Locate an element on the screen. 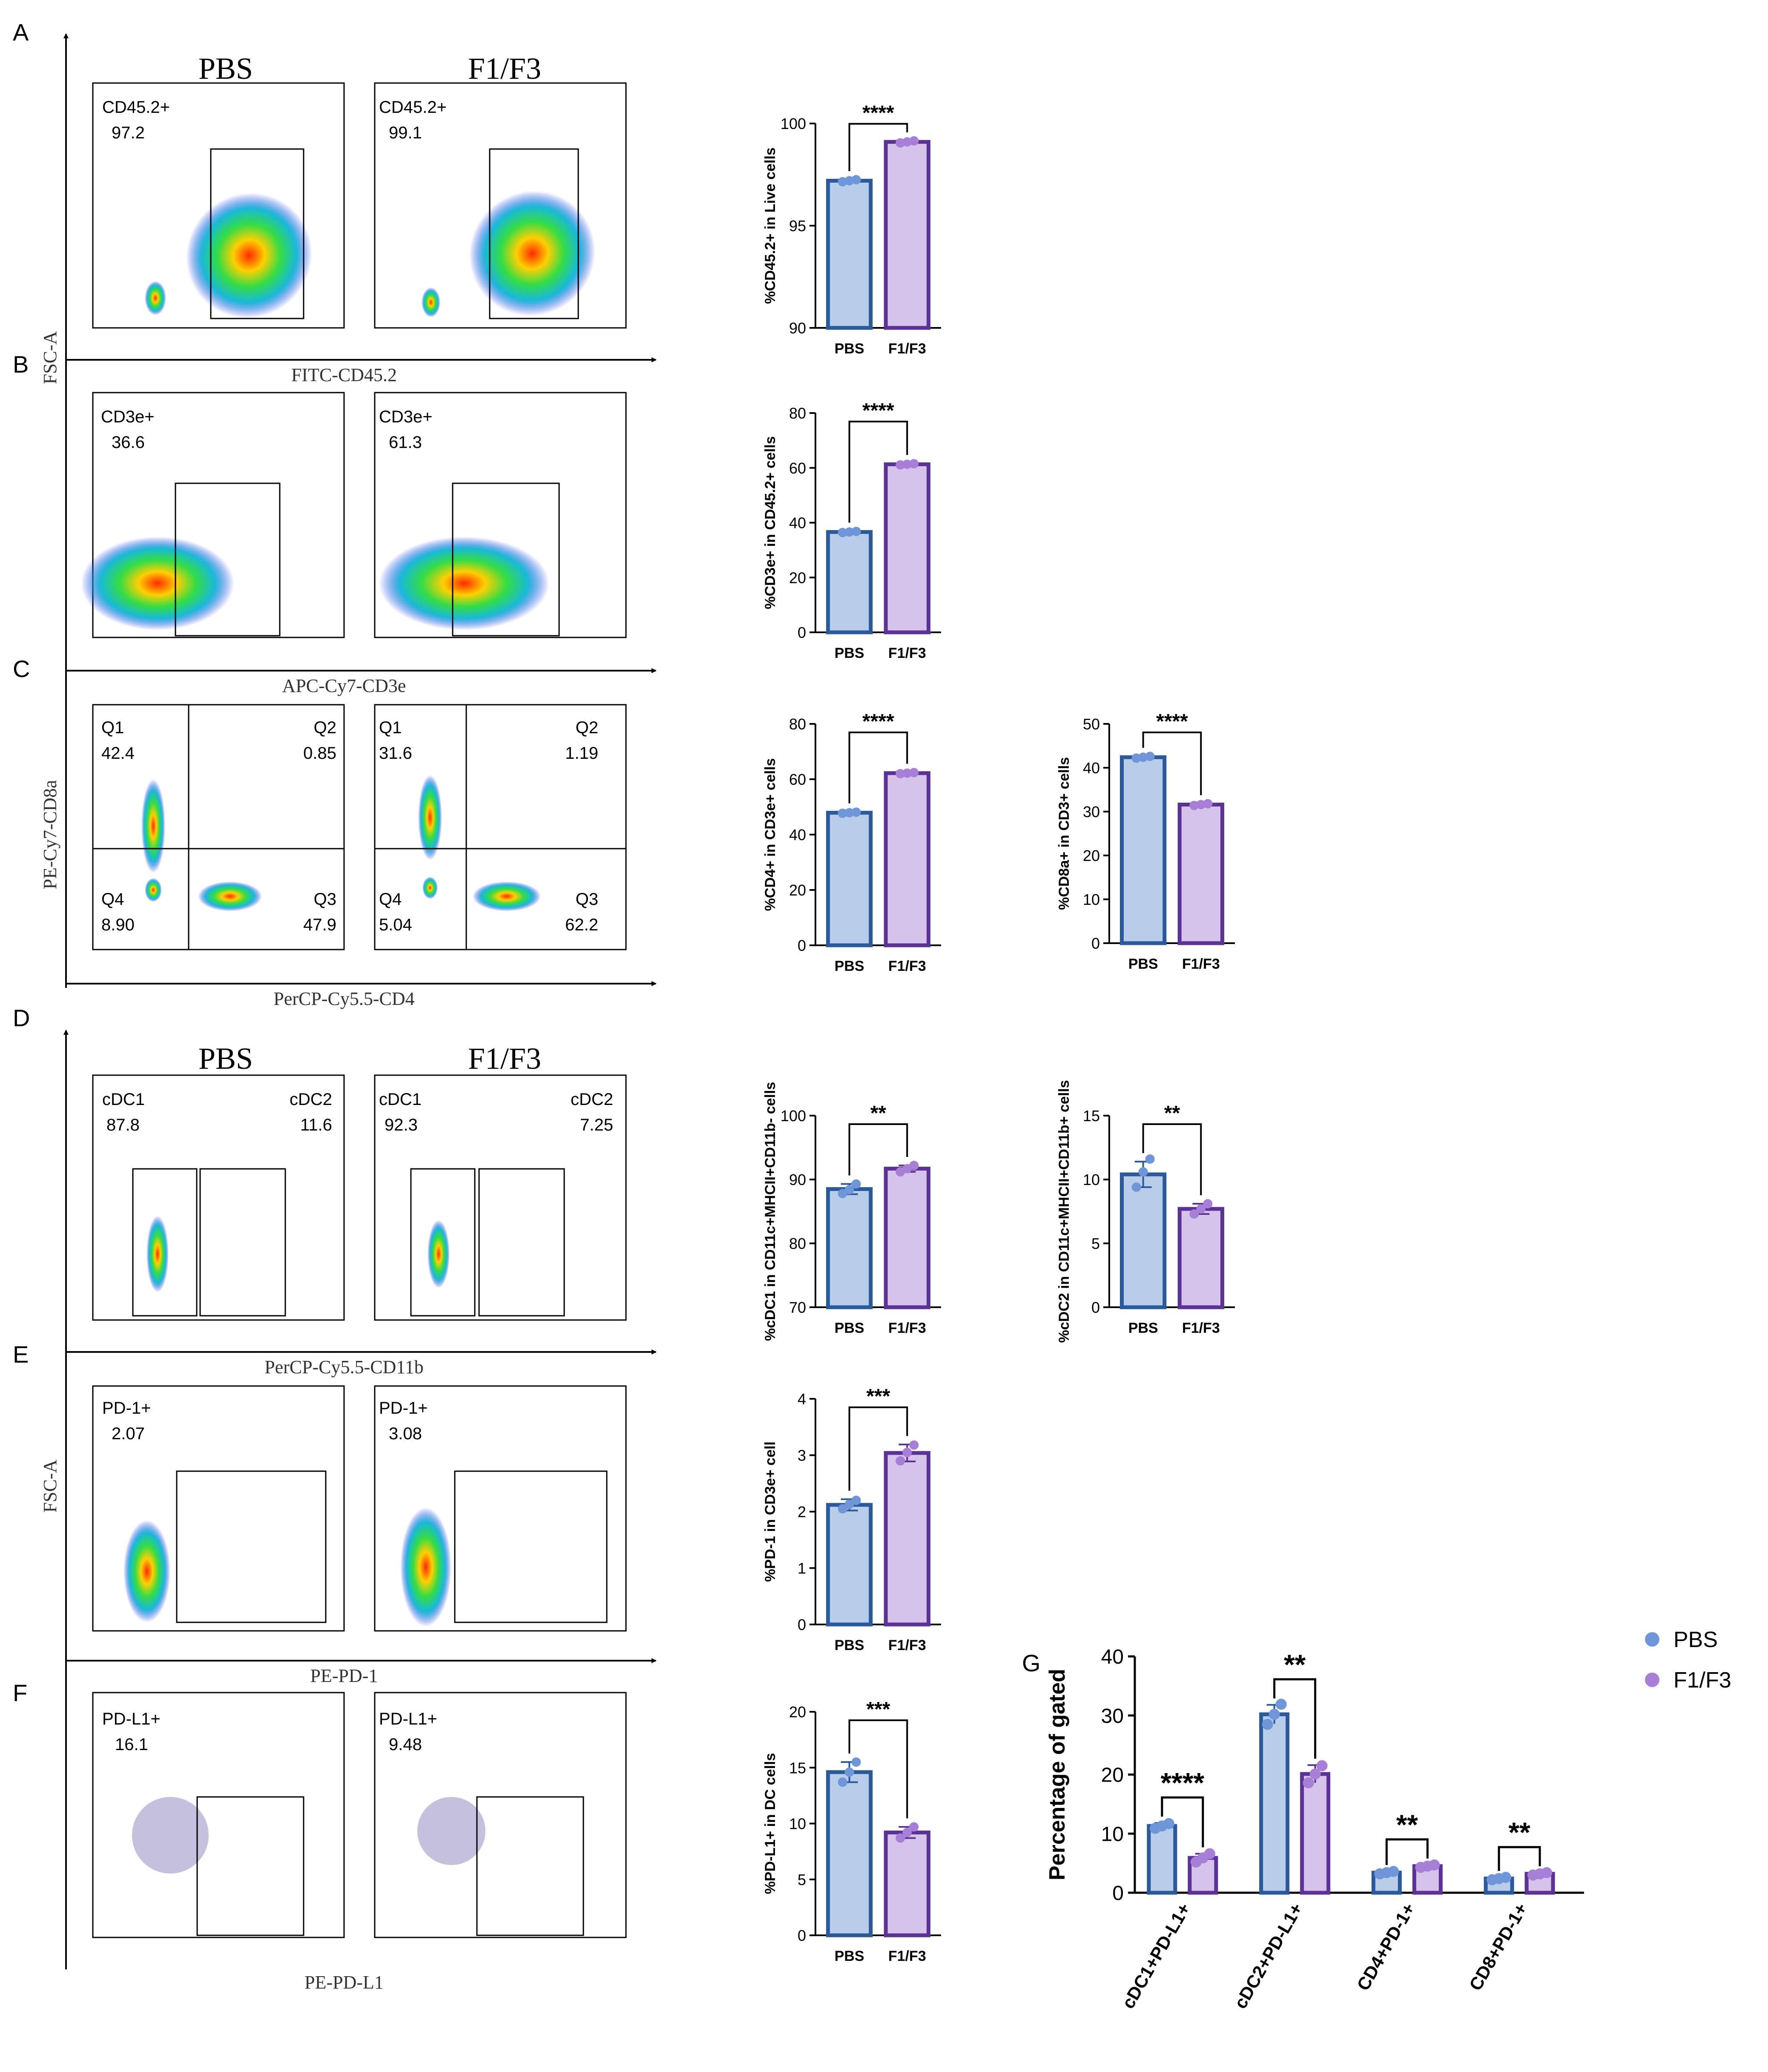  flow-a-pbs-label: CD45.2+ is located at coordinates (136, 107).